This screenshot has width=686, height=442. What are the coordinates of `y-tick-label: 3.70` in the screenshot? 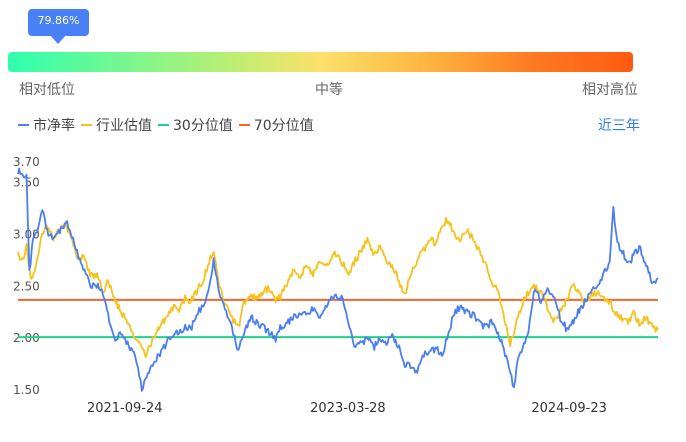 It's located at (26, 162).